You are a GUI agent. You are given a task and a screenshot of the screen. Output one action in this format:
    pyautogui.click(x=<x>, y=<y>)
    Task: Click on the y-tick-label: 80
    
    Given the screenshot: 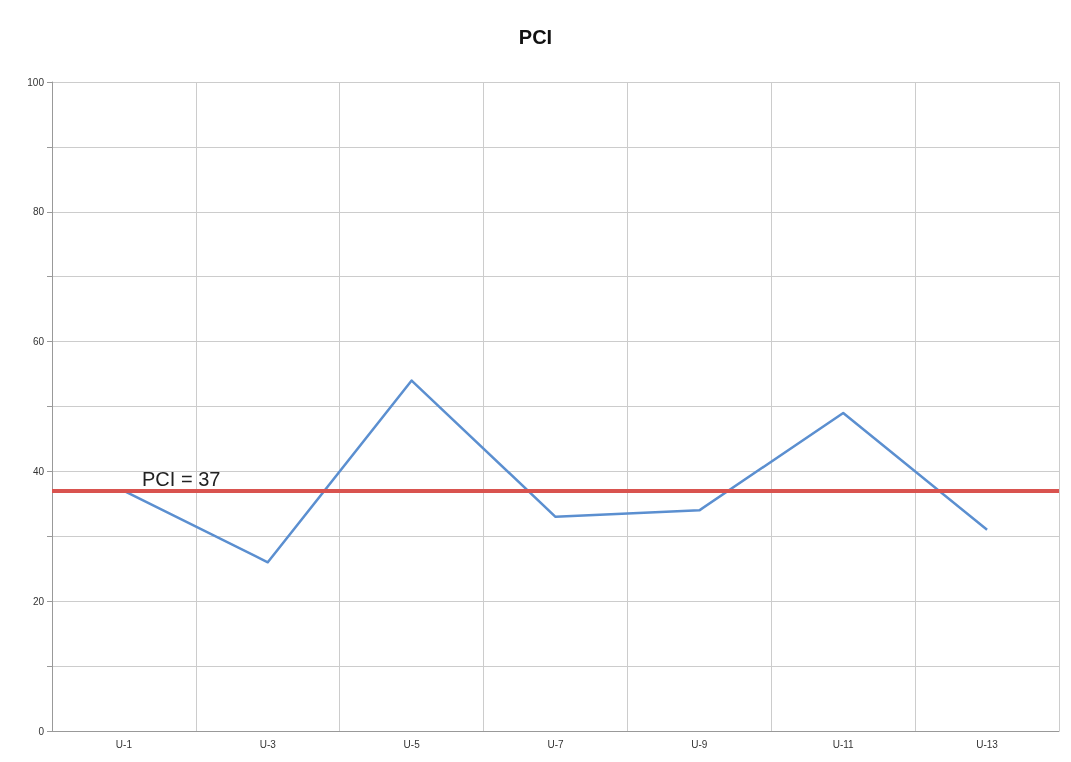 What is the action you would take?
    pyautogui.click(x=38, y=212)
    